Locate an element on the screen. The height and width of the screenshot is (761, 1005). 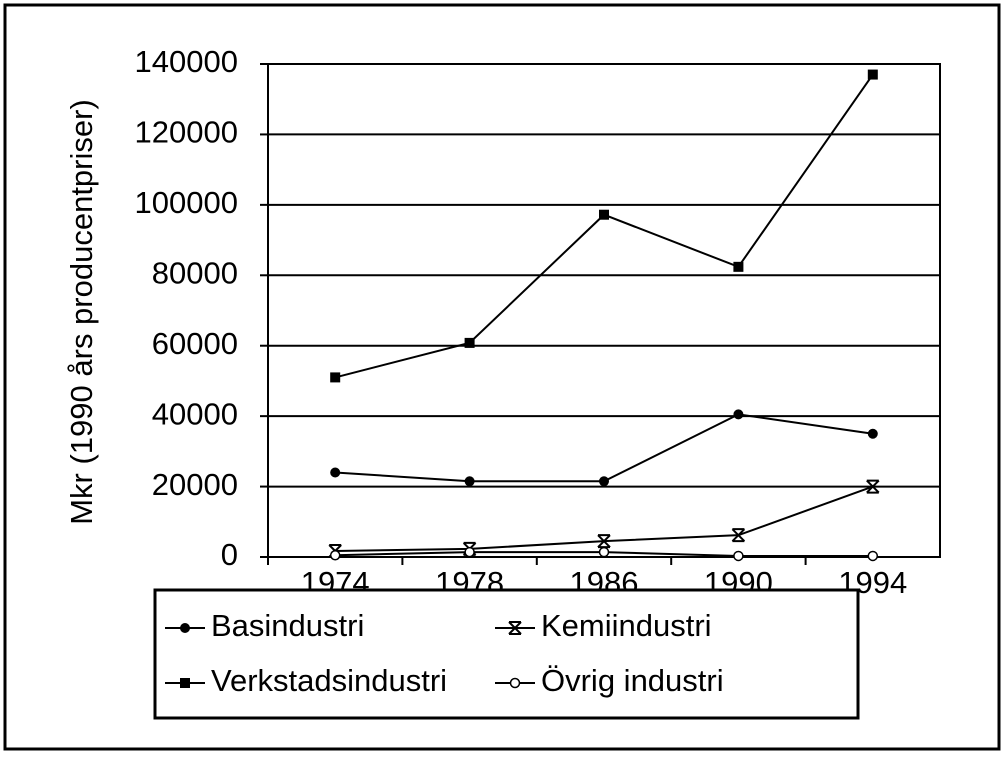
legend-label: Övrig industri is located at coordinates (632, 680).